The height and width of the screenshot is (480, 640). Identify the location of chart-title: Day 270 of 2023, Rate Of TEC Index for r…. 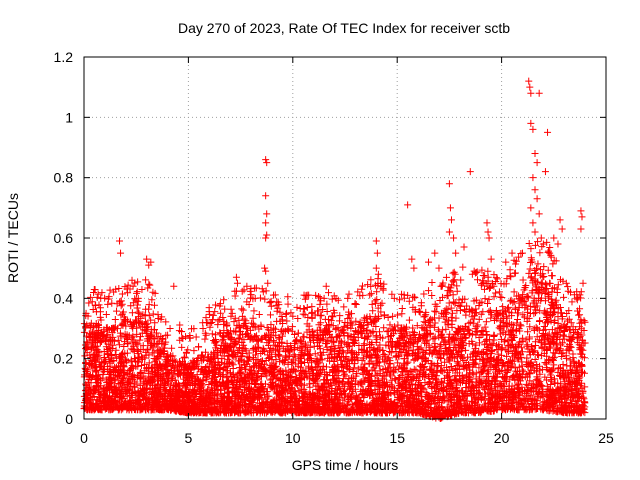
(344, 28).